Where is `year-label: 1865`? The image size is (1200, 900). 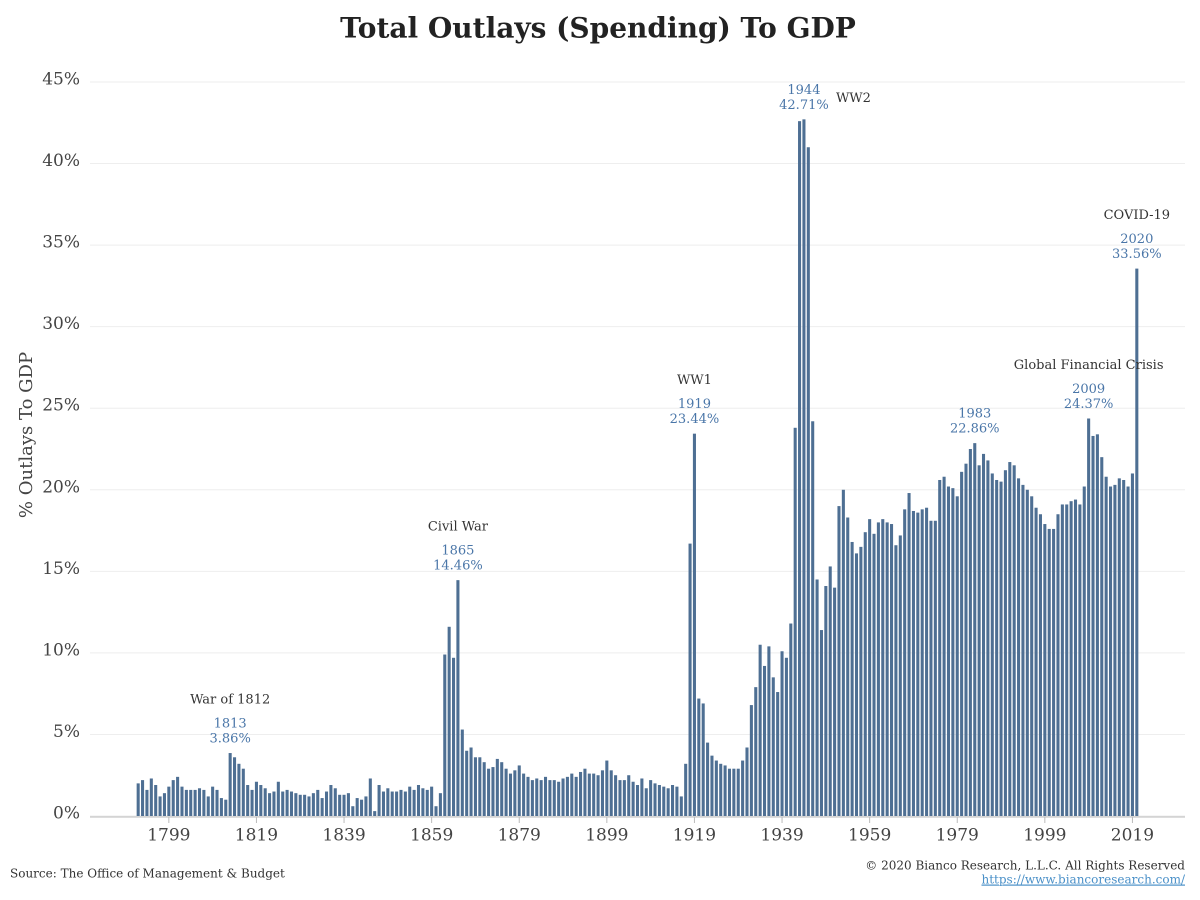
year-label: 1865 is located at coordinates (457, 551).